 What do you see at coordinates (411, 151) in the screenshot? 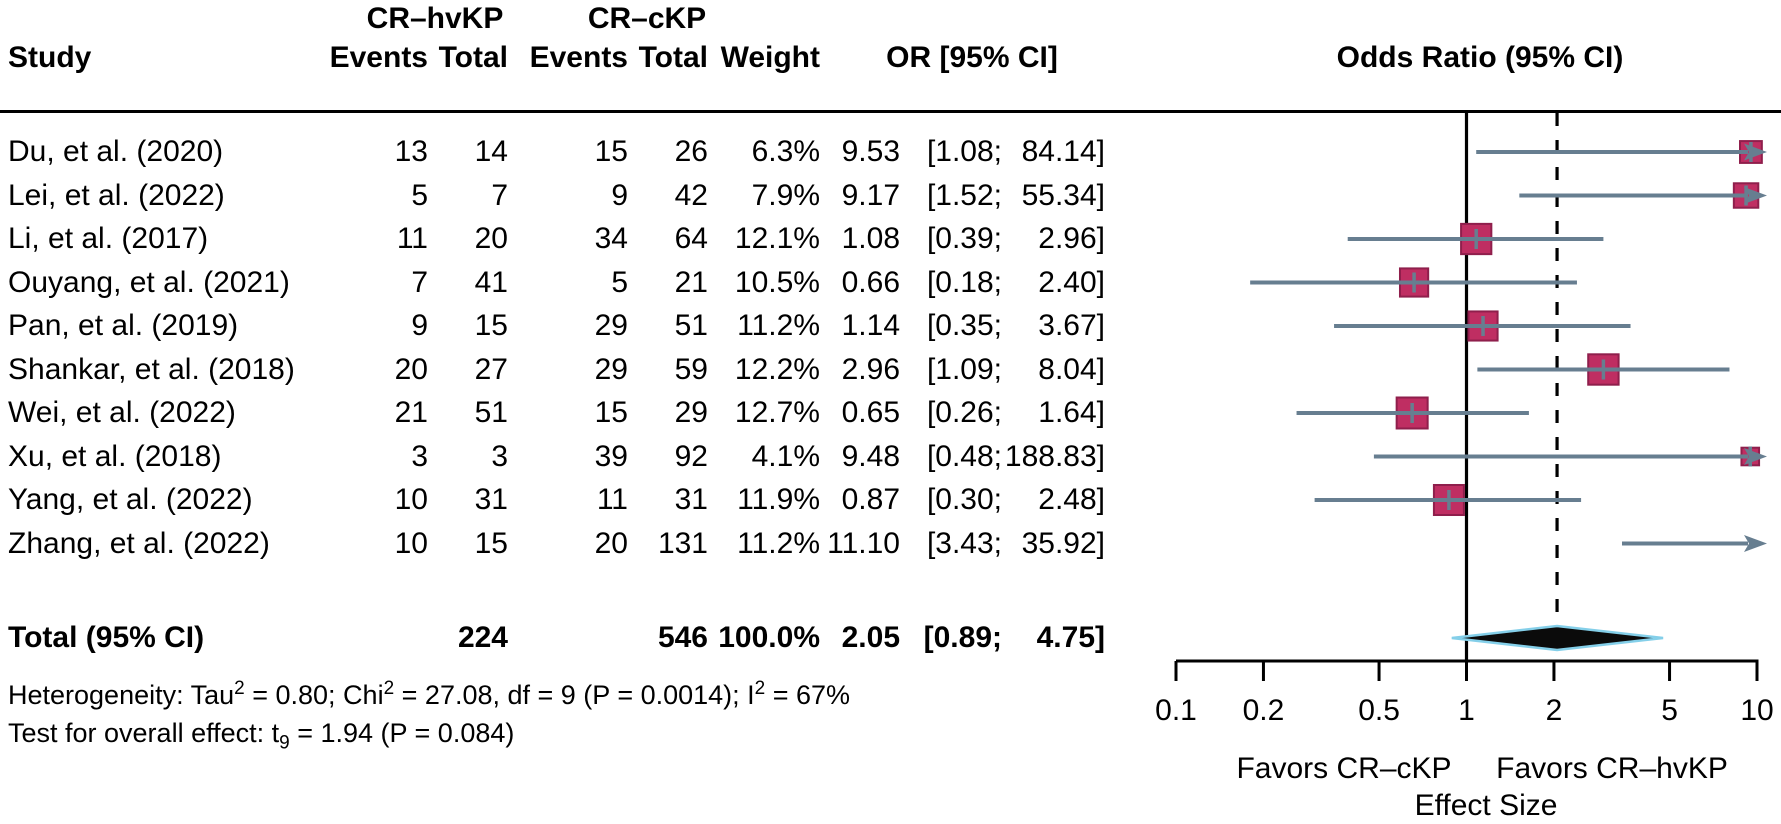
I see `events1-cell: 13` at bounding box center [411, 151].